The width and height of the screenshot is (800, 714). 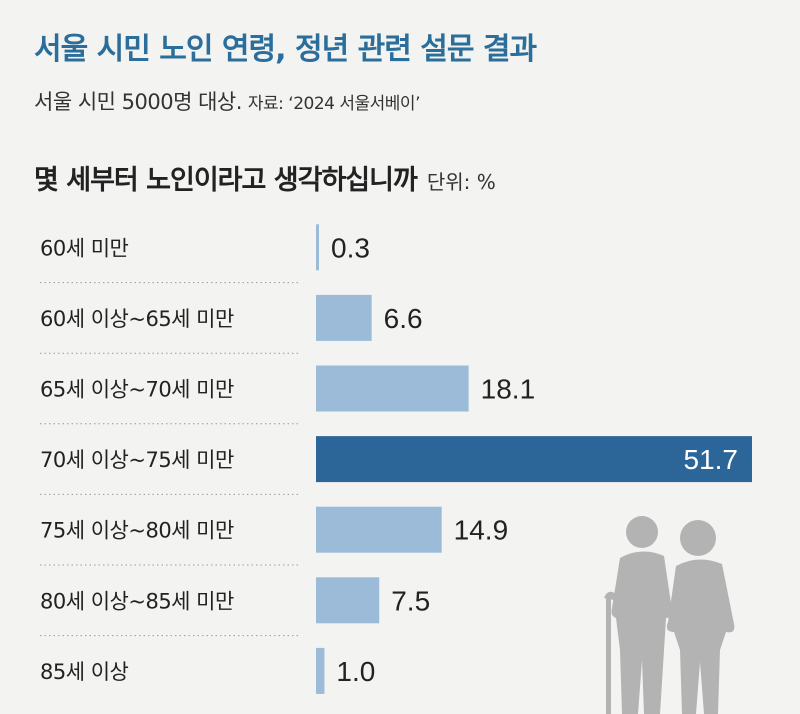 I want to click on category-label: 70세 이상~75세 미만, so click(x=137, y=460).